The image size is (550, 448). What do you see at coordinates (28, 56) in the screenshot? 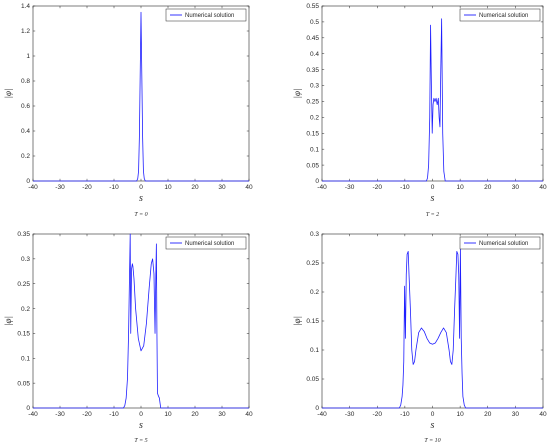
I see `y-tick-label: 1` at bounding box center [28, 56].